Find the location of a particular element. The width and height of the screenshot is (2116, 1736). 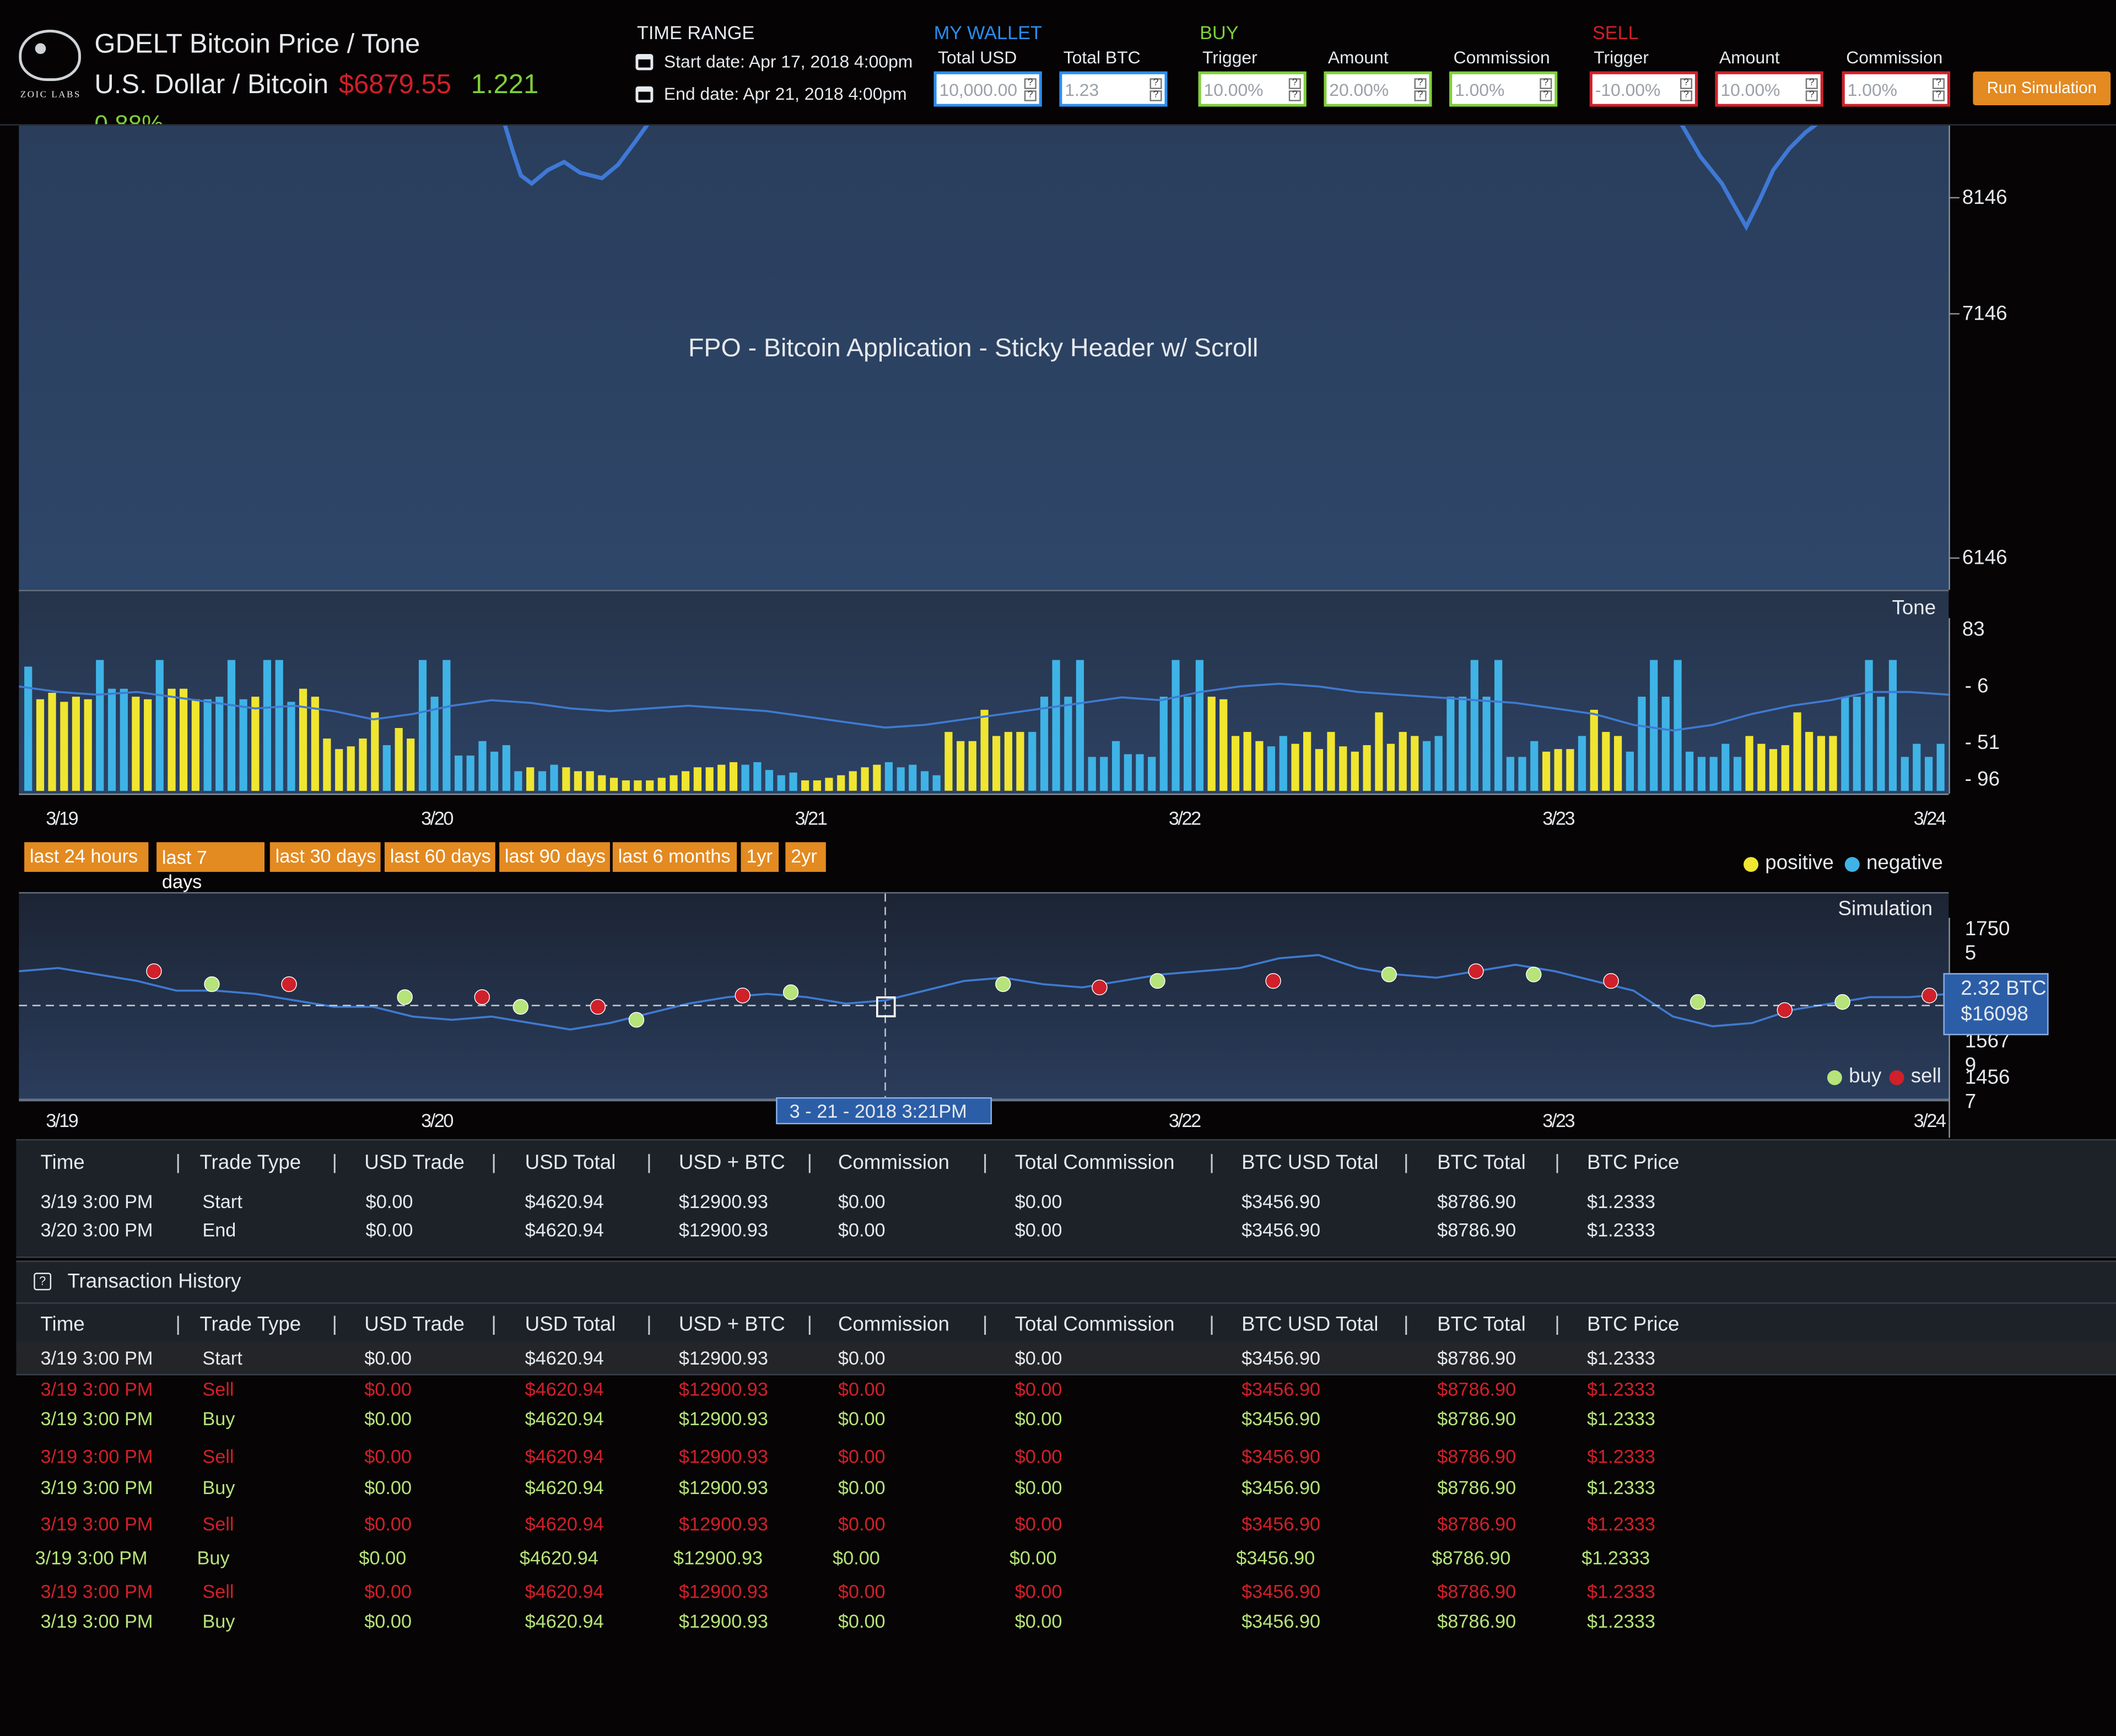

buy-trigger-field: 10.00%?? is located at coordinates (1252, 89).